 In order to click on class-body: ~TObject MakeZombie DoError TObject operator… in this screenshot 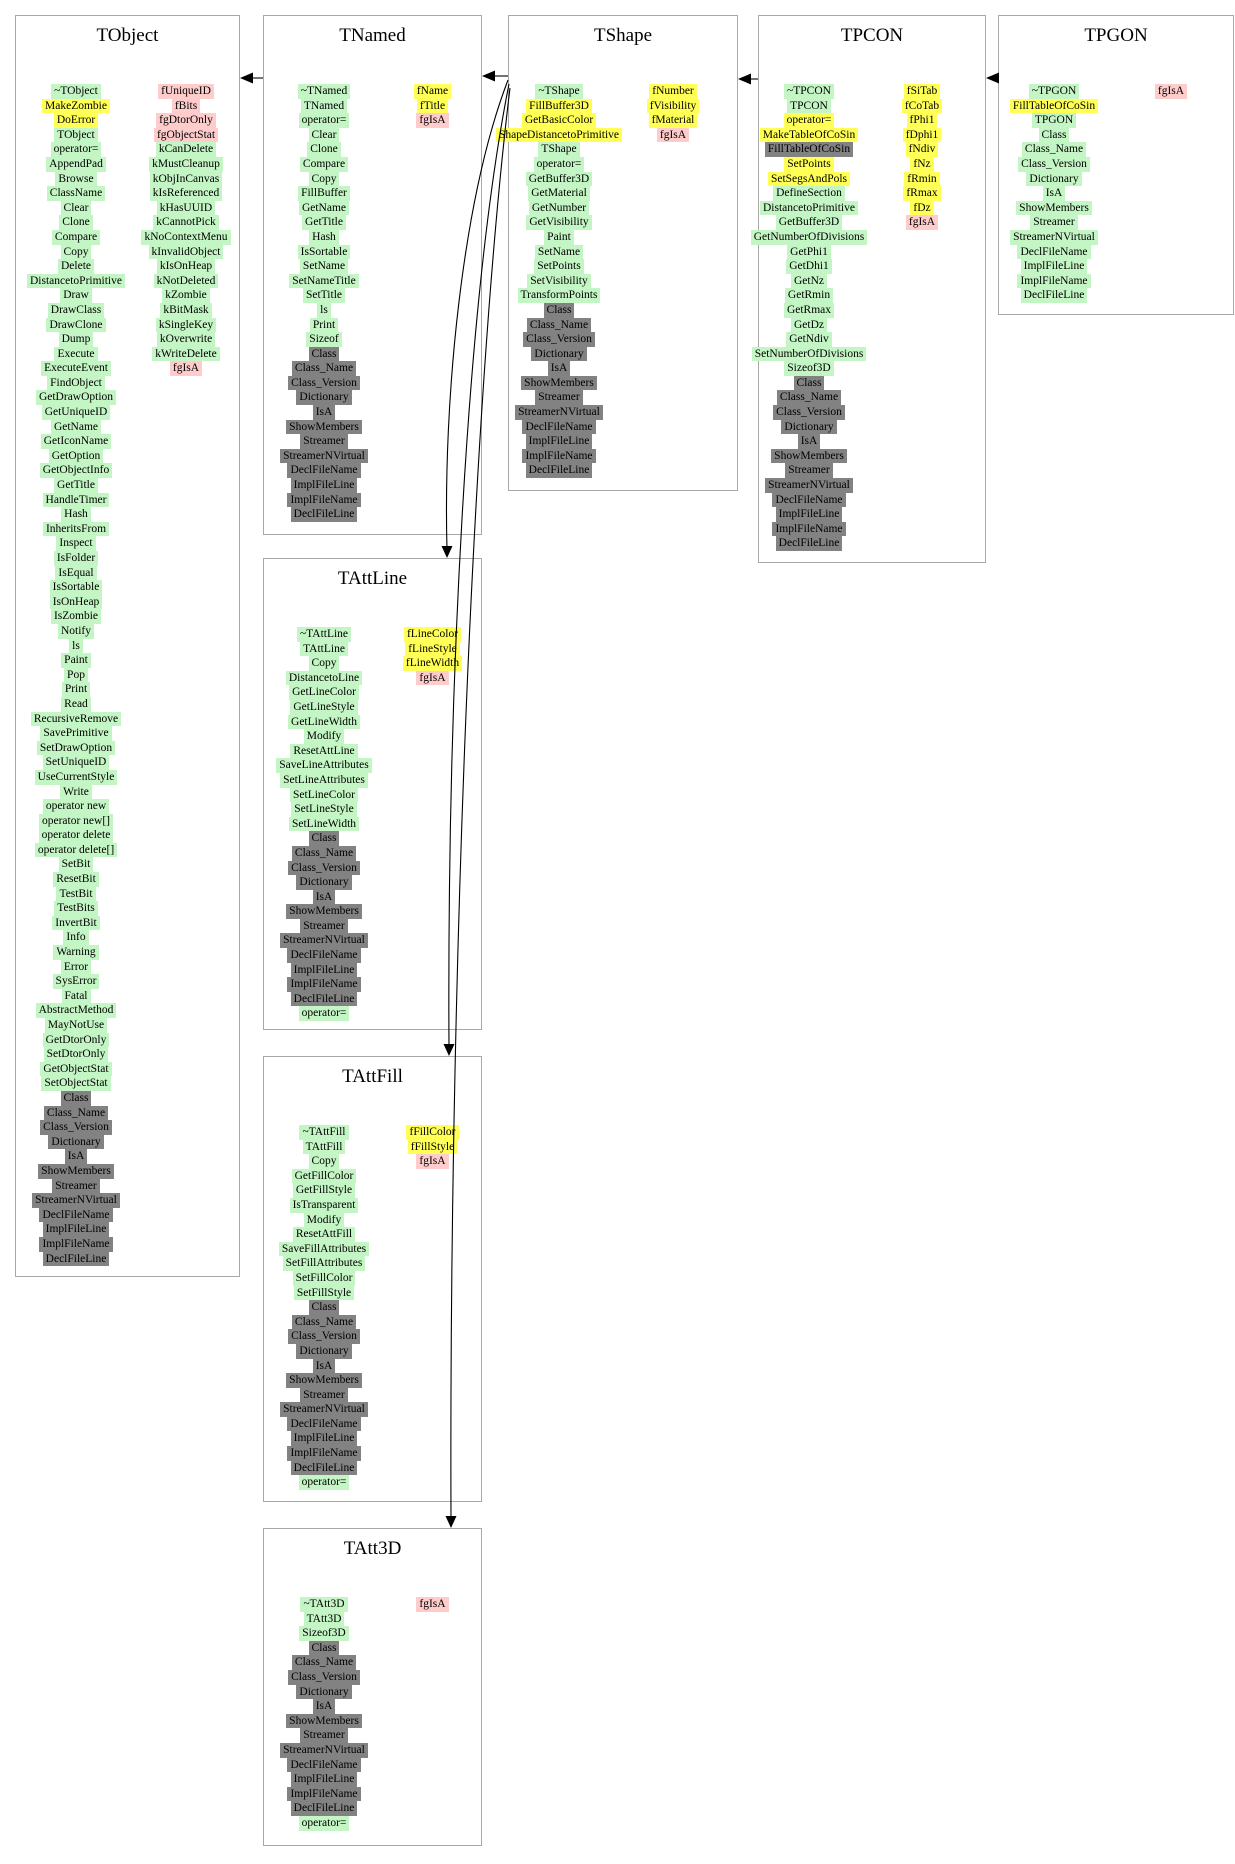, I will do `click(127, 675)`.